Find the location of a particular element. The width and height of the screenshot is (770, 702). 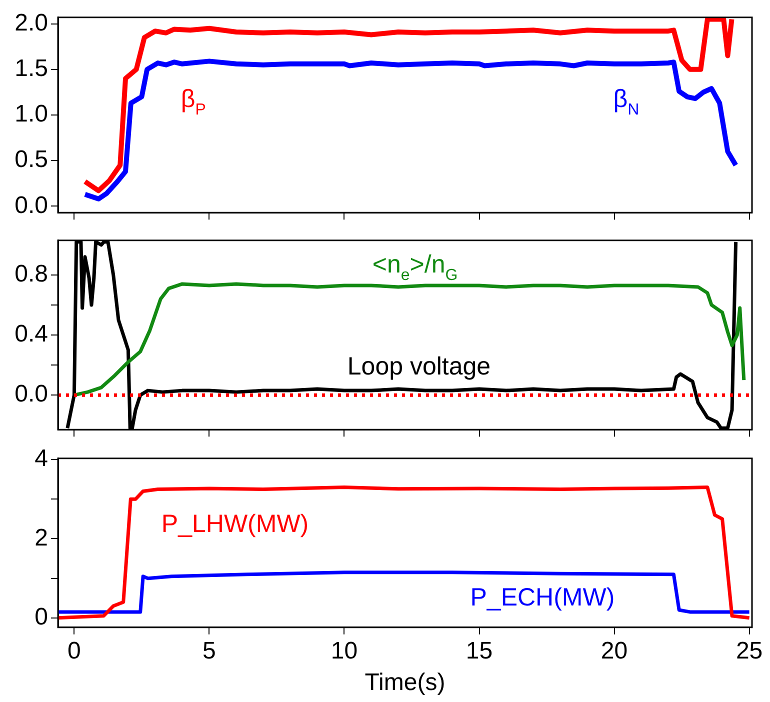

x-axis-title: Time(s) is located at coordinates (405, 682).